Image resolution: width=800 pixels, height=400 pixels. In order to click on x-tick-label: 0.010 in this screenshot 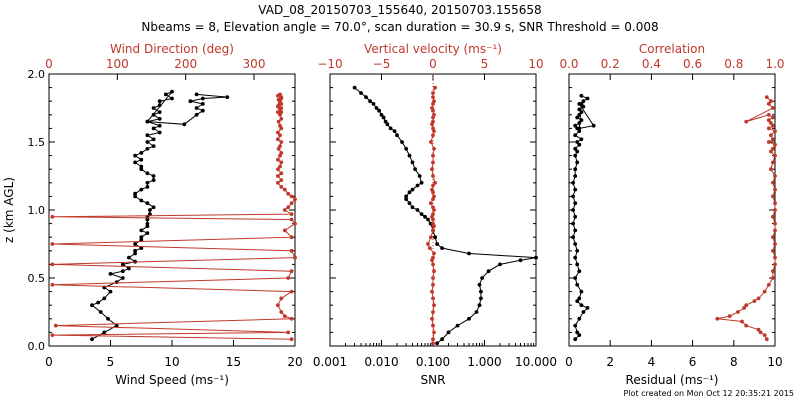, I will do `click(381, 362)`.